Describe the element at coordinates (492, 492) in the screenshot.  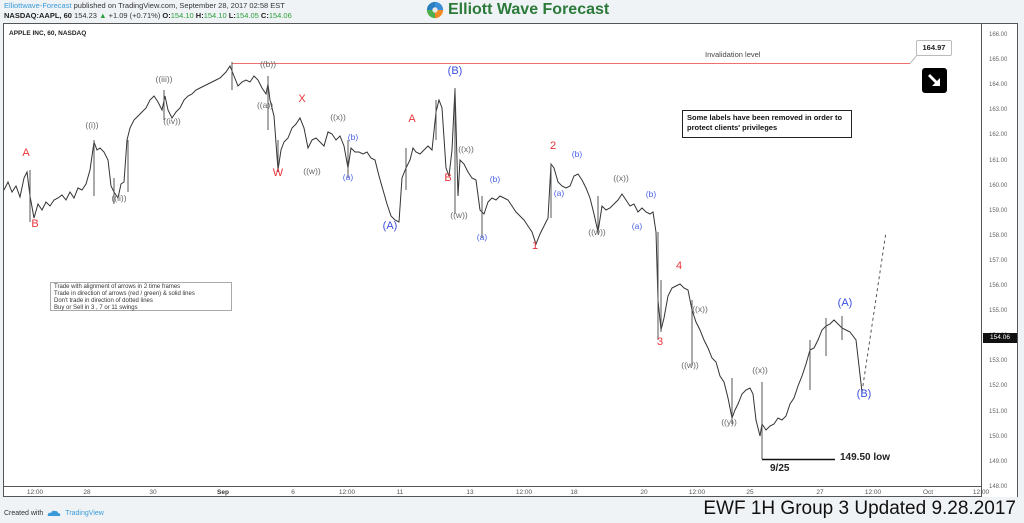
I see `time-axis` at that location.